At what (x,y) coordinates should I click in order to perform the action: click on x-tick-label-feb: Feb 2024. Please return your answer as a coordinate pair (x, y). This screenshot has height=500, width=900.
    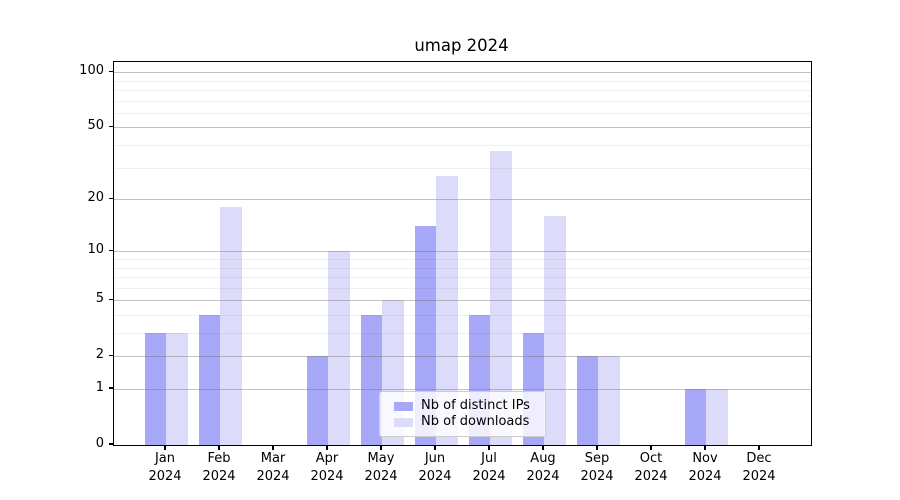
    Looking at the image, I should click on (219, 467).